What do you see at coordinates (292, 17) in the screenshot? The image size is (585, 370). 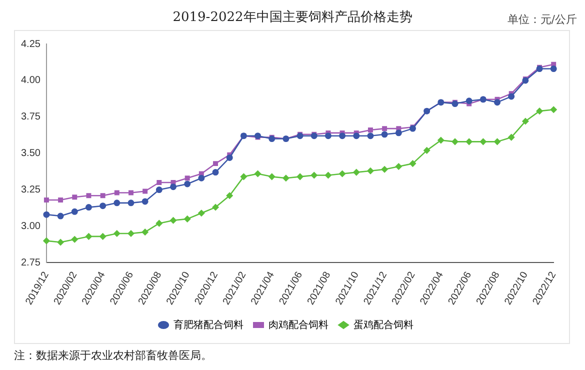 I see `chart-title: 2019-2022年中国主要饲料产品价格走势` at bounding box center [292, 17].